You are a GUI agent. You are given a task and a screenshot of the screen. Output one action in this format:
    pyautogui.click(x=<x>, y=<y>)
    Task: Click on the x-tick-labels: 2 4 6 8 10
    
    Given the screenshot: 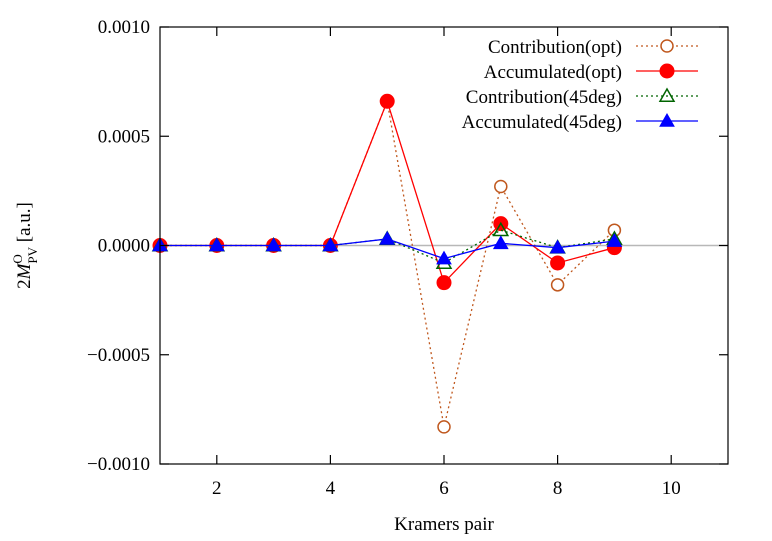 What is the action you would take?
    pyautogui.click(x=446, y=488)
    